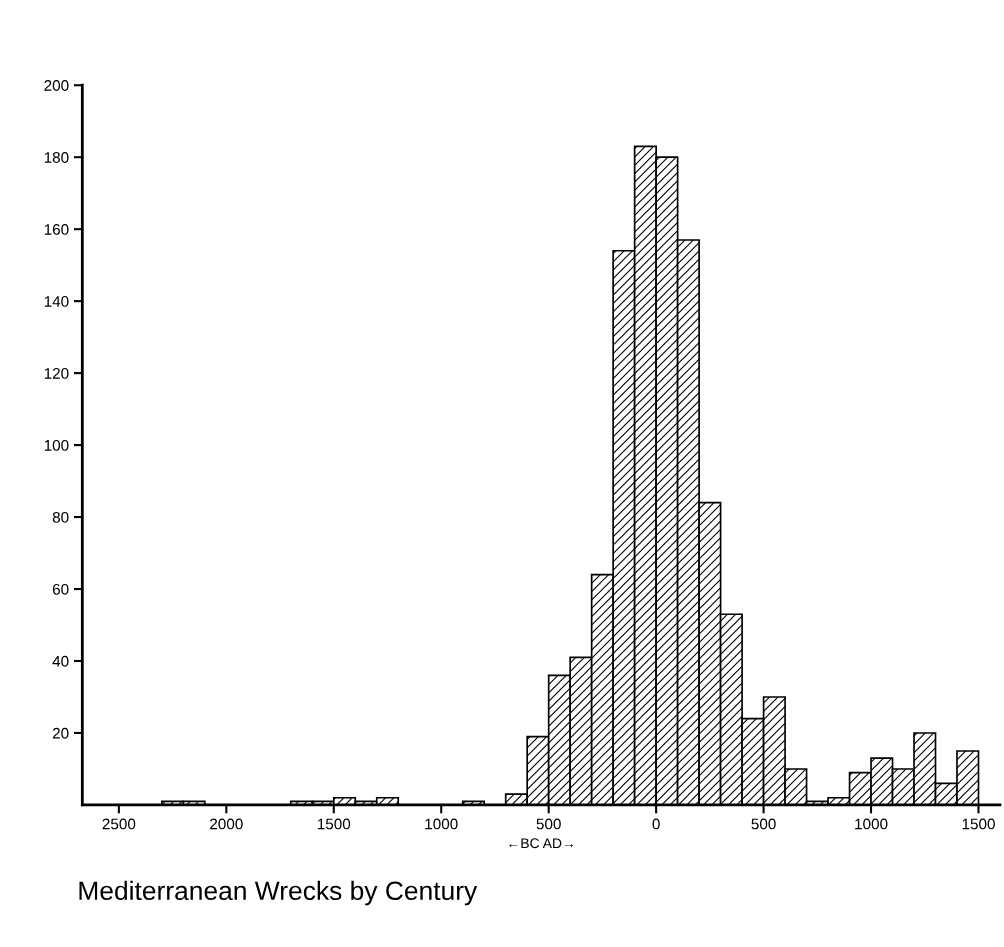  I want to click on y-tick-label: 80, so click(60, 517).